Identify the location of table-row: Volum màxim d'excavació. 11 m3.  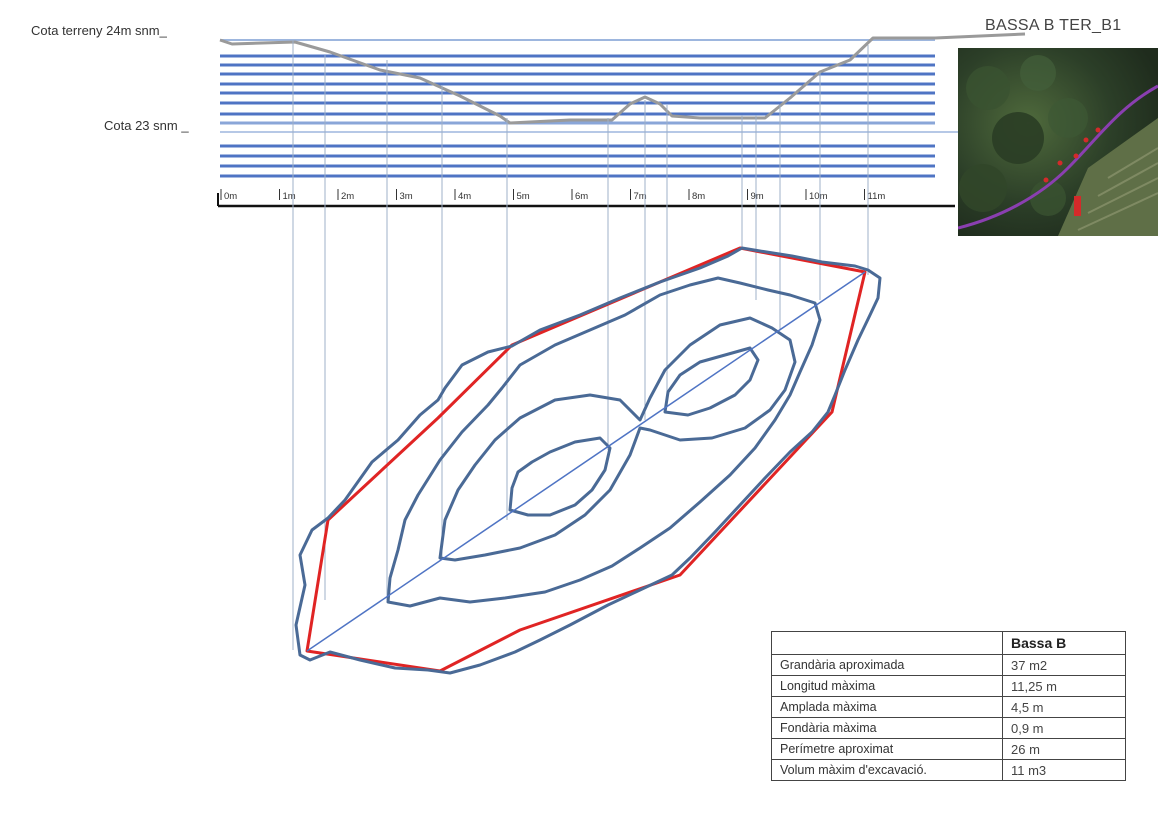
(948, 770).